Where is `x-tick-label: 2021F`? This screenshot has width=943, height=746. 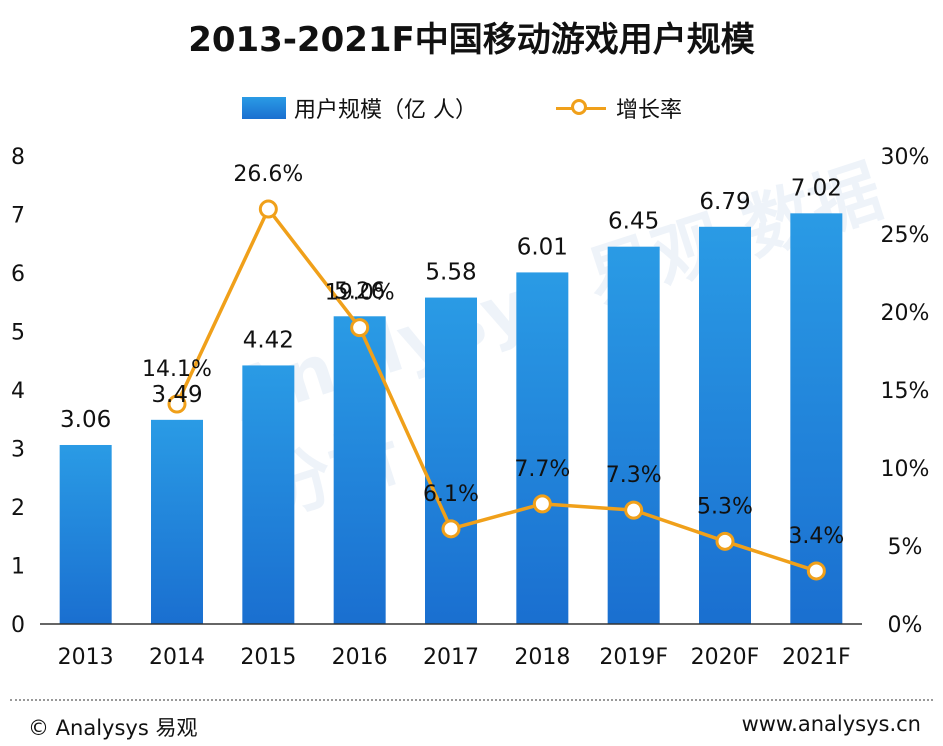 x-tick-label: 2021F is located at coordinates (816, 657).